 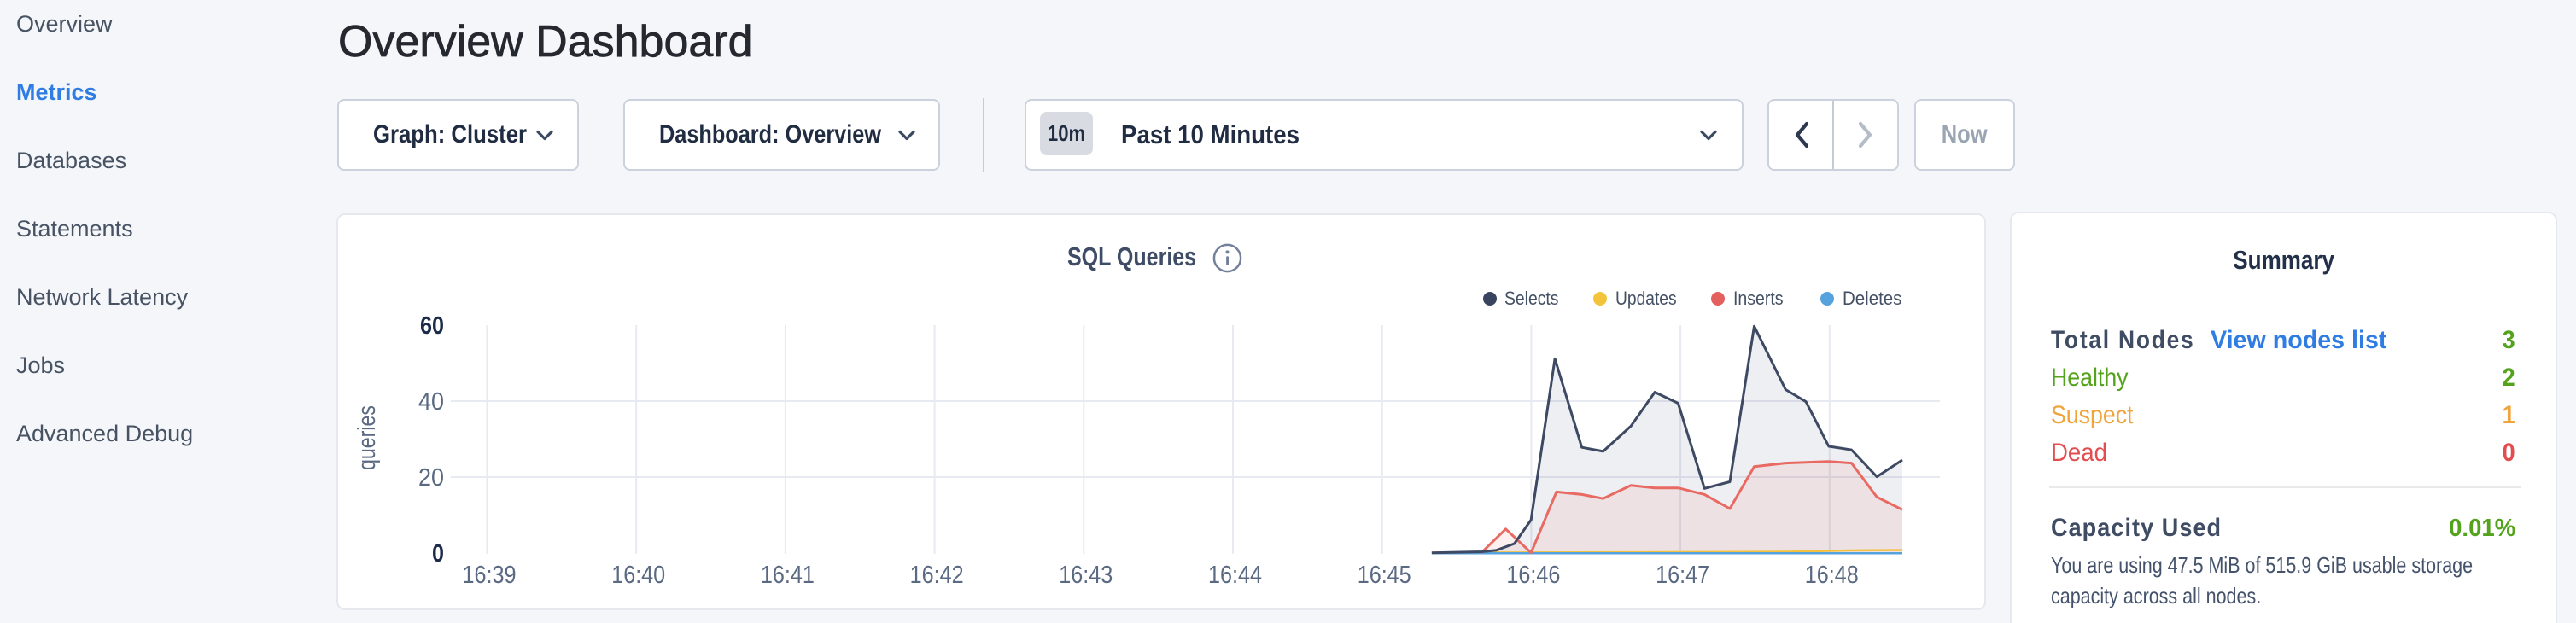 I want to click on svg-text: 16:46, so click(x=1533, y=575).